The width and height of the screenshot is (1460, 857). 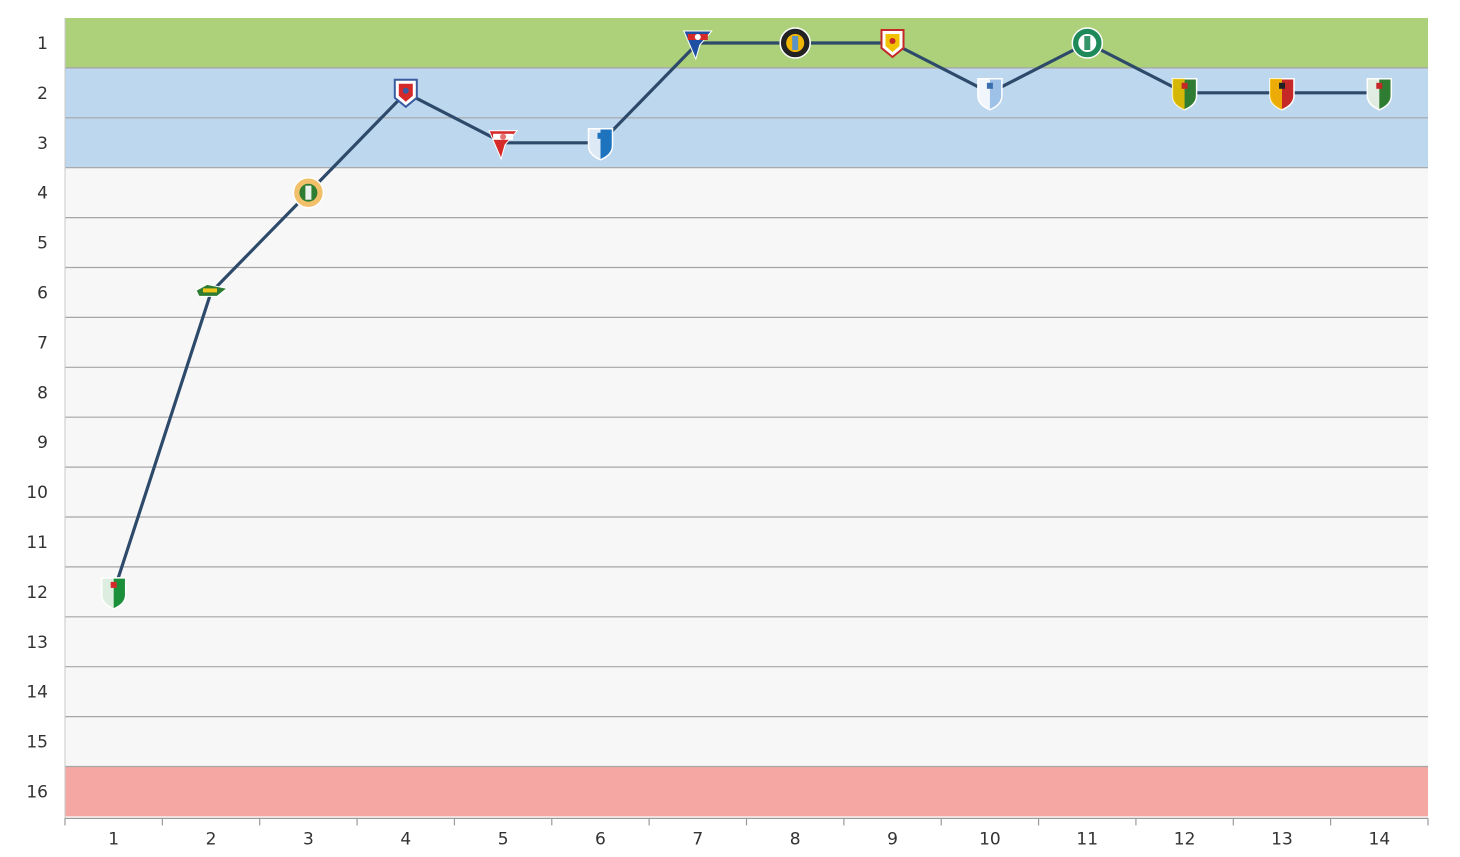 I want to click on shield-green-yellow-red-icon, so click(x=1184, y=94).